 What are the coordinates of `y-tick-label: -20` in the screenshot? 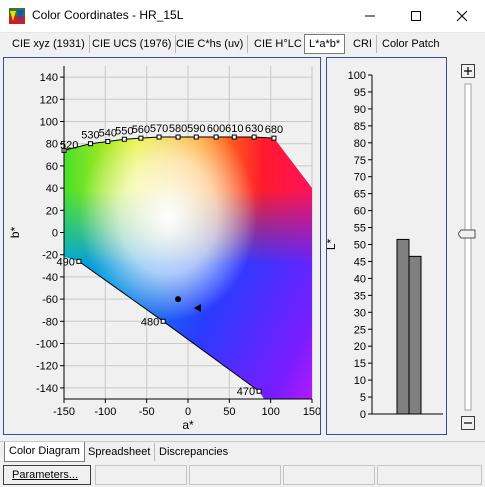 It's located at (50, 256).